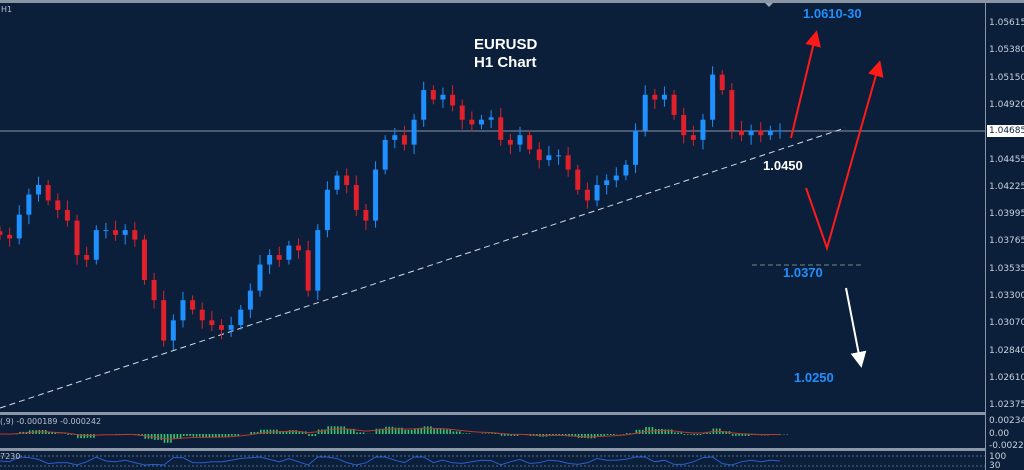 Image resolution: width=1024 pixels, height=470 pixels. Describe the element at coordinates (1006, 377) in the screenshot. I see `price-tick-label: 1.02610` at that location.